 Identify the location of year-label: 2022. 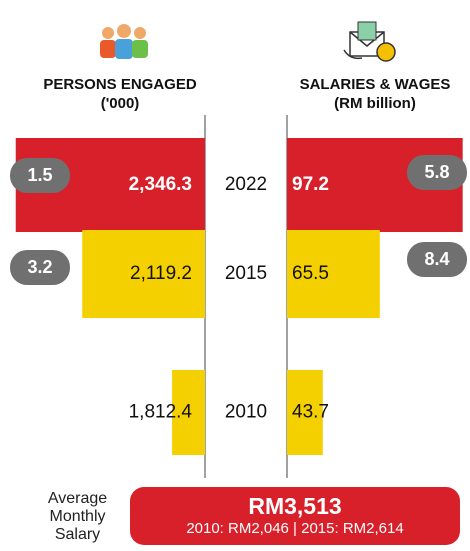
(246, 184).